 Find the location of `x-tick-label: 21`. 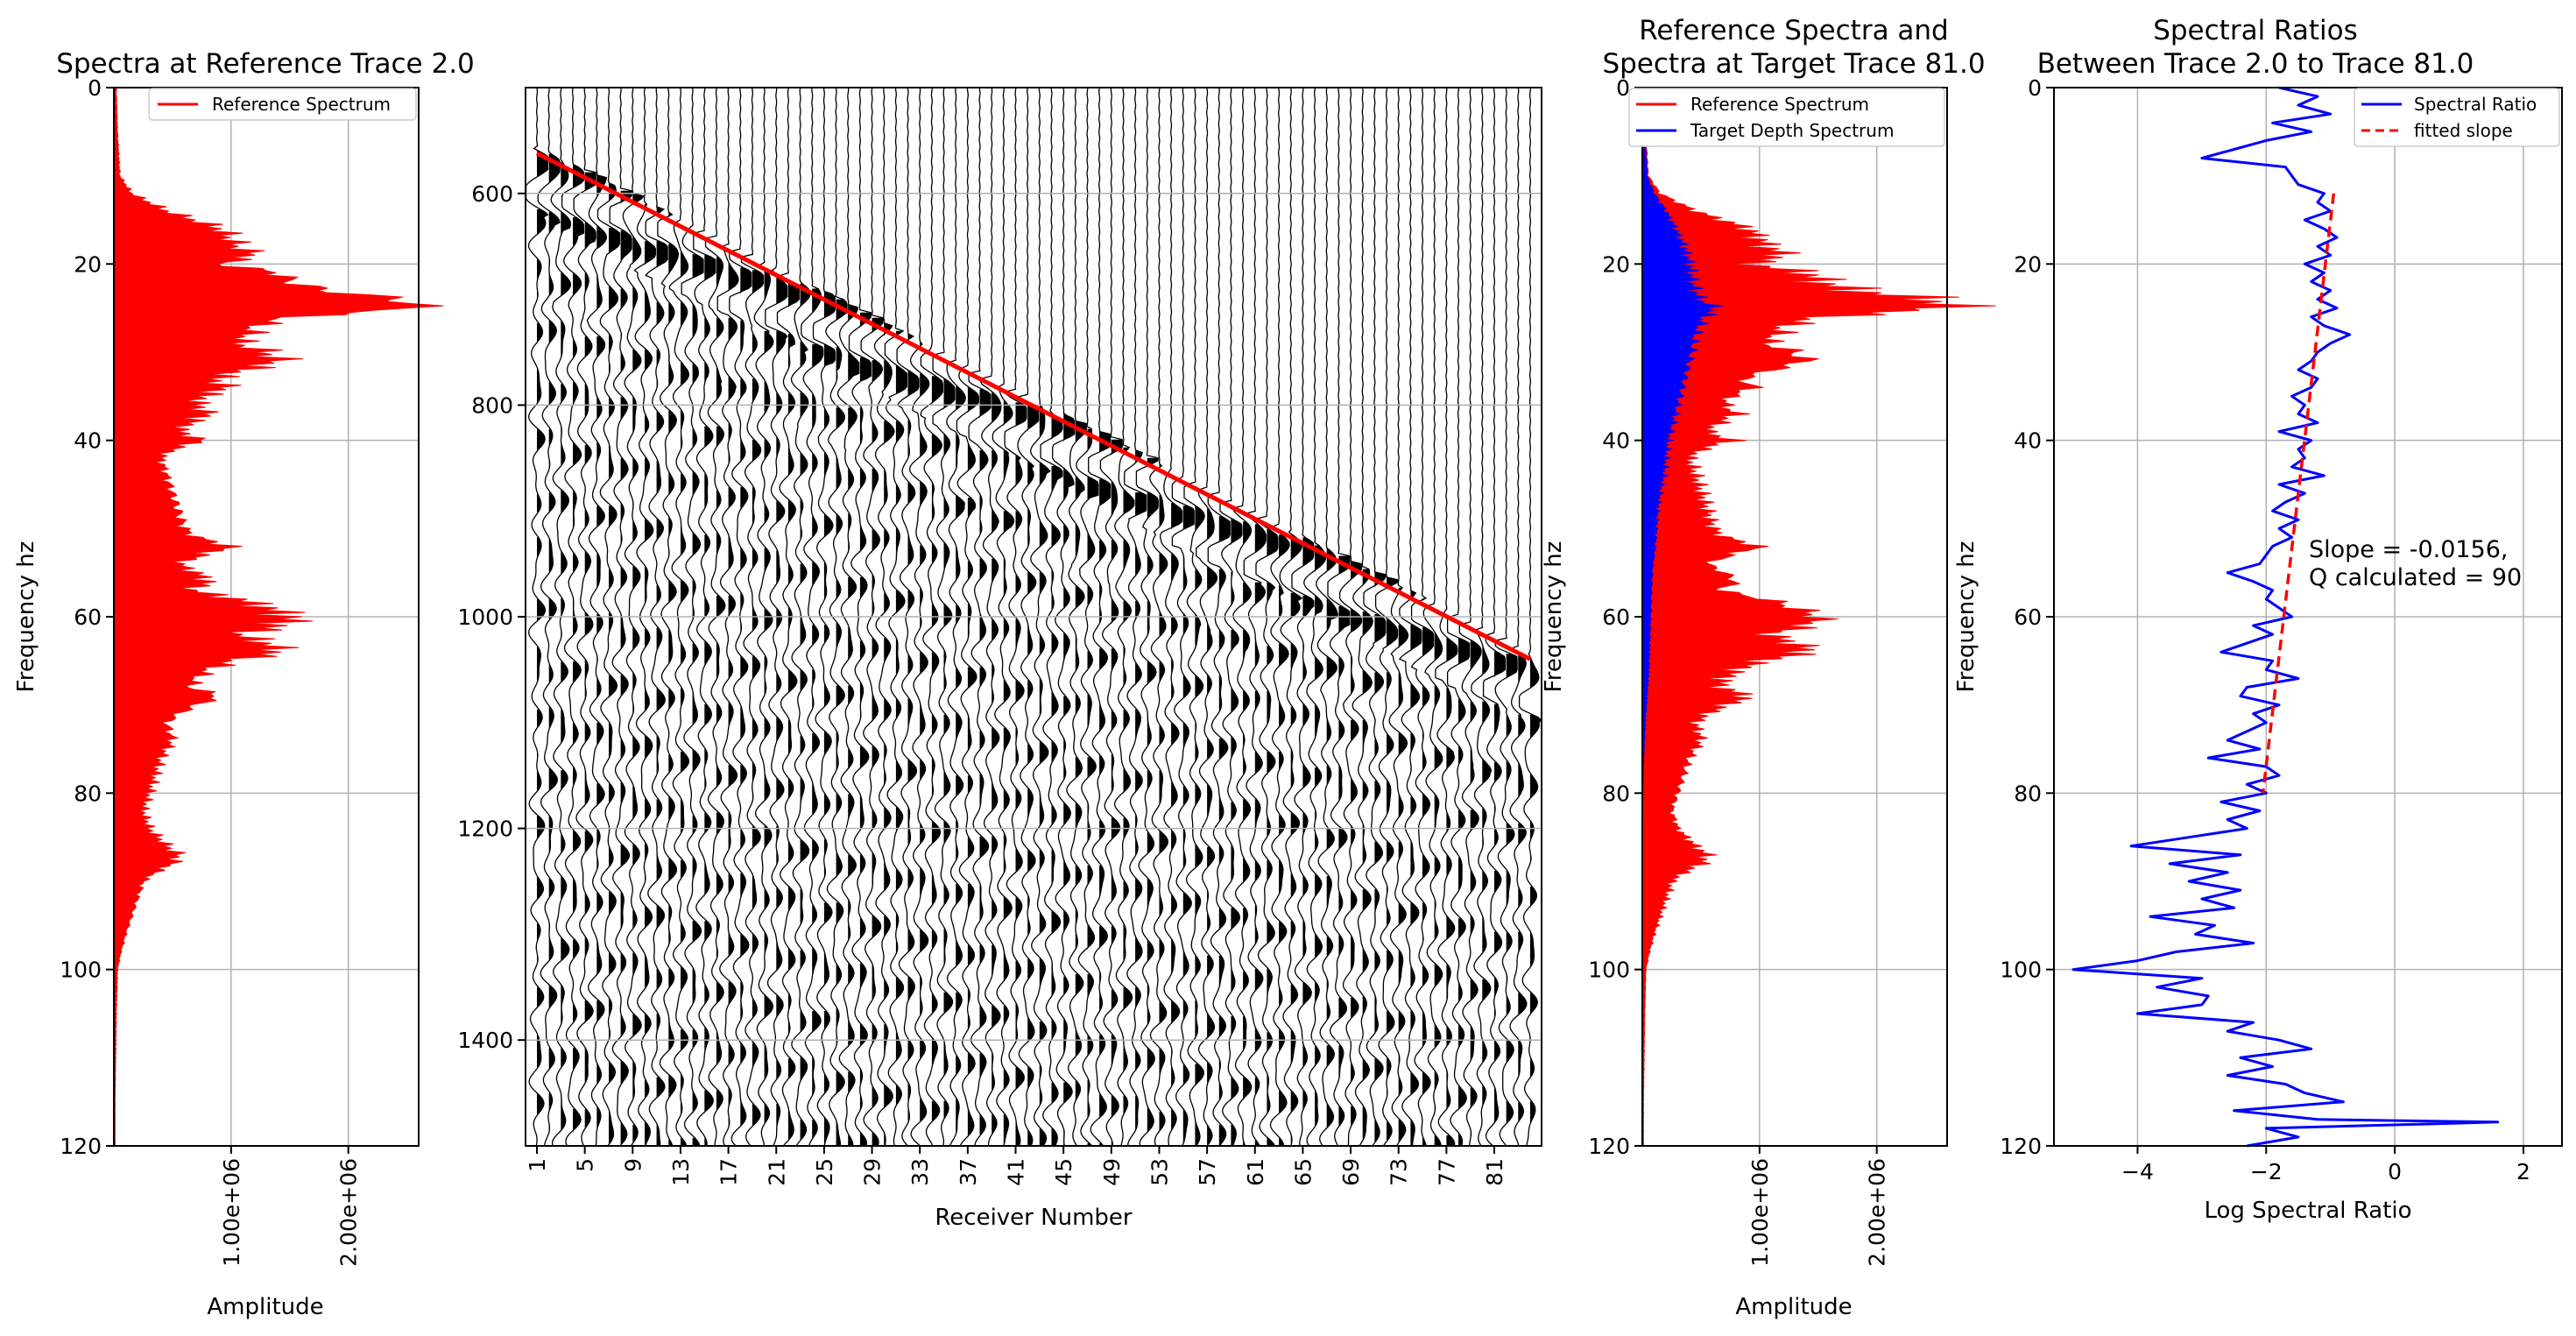

x-tick-label: 21 is located at coordinates (776, 1172).